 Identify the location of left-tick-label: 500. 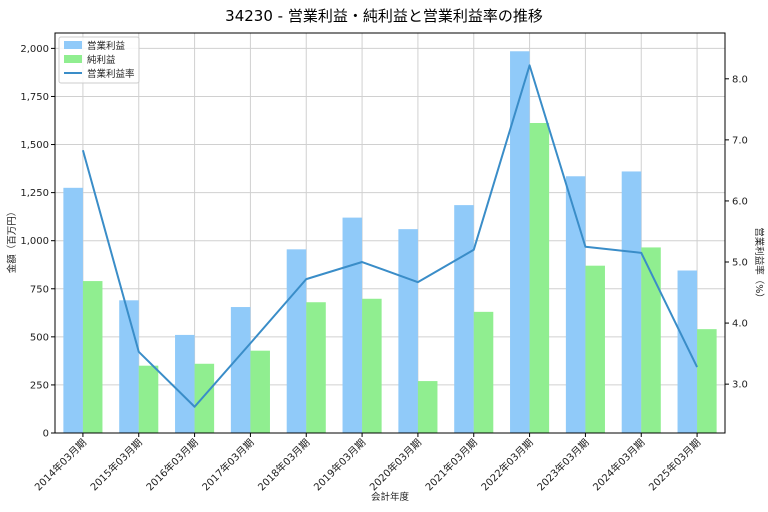
(39, 337).